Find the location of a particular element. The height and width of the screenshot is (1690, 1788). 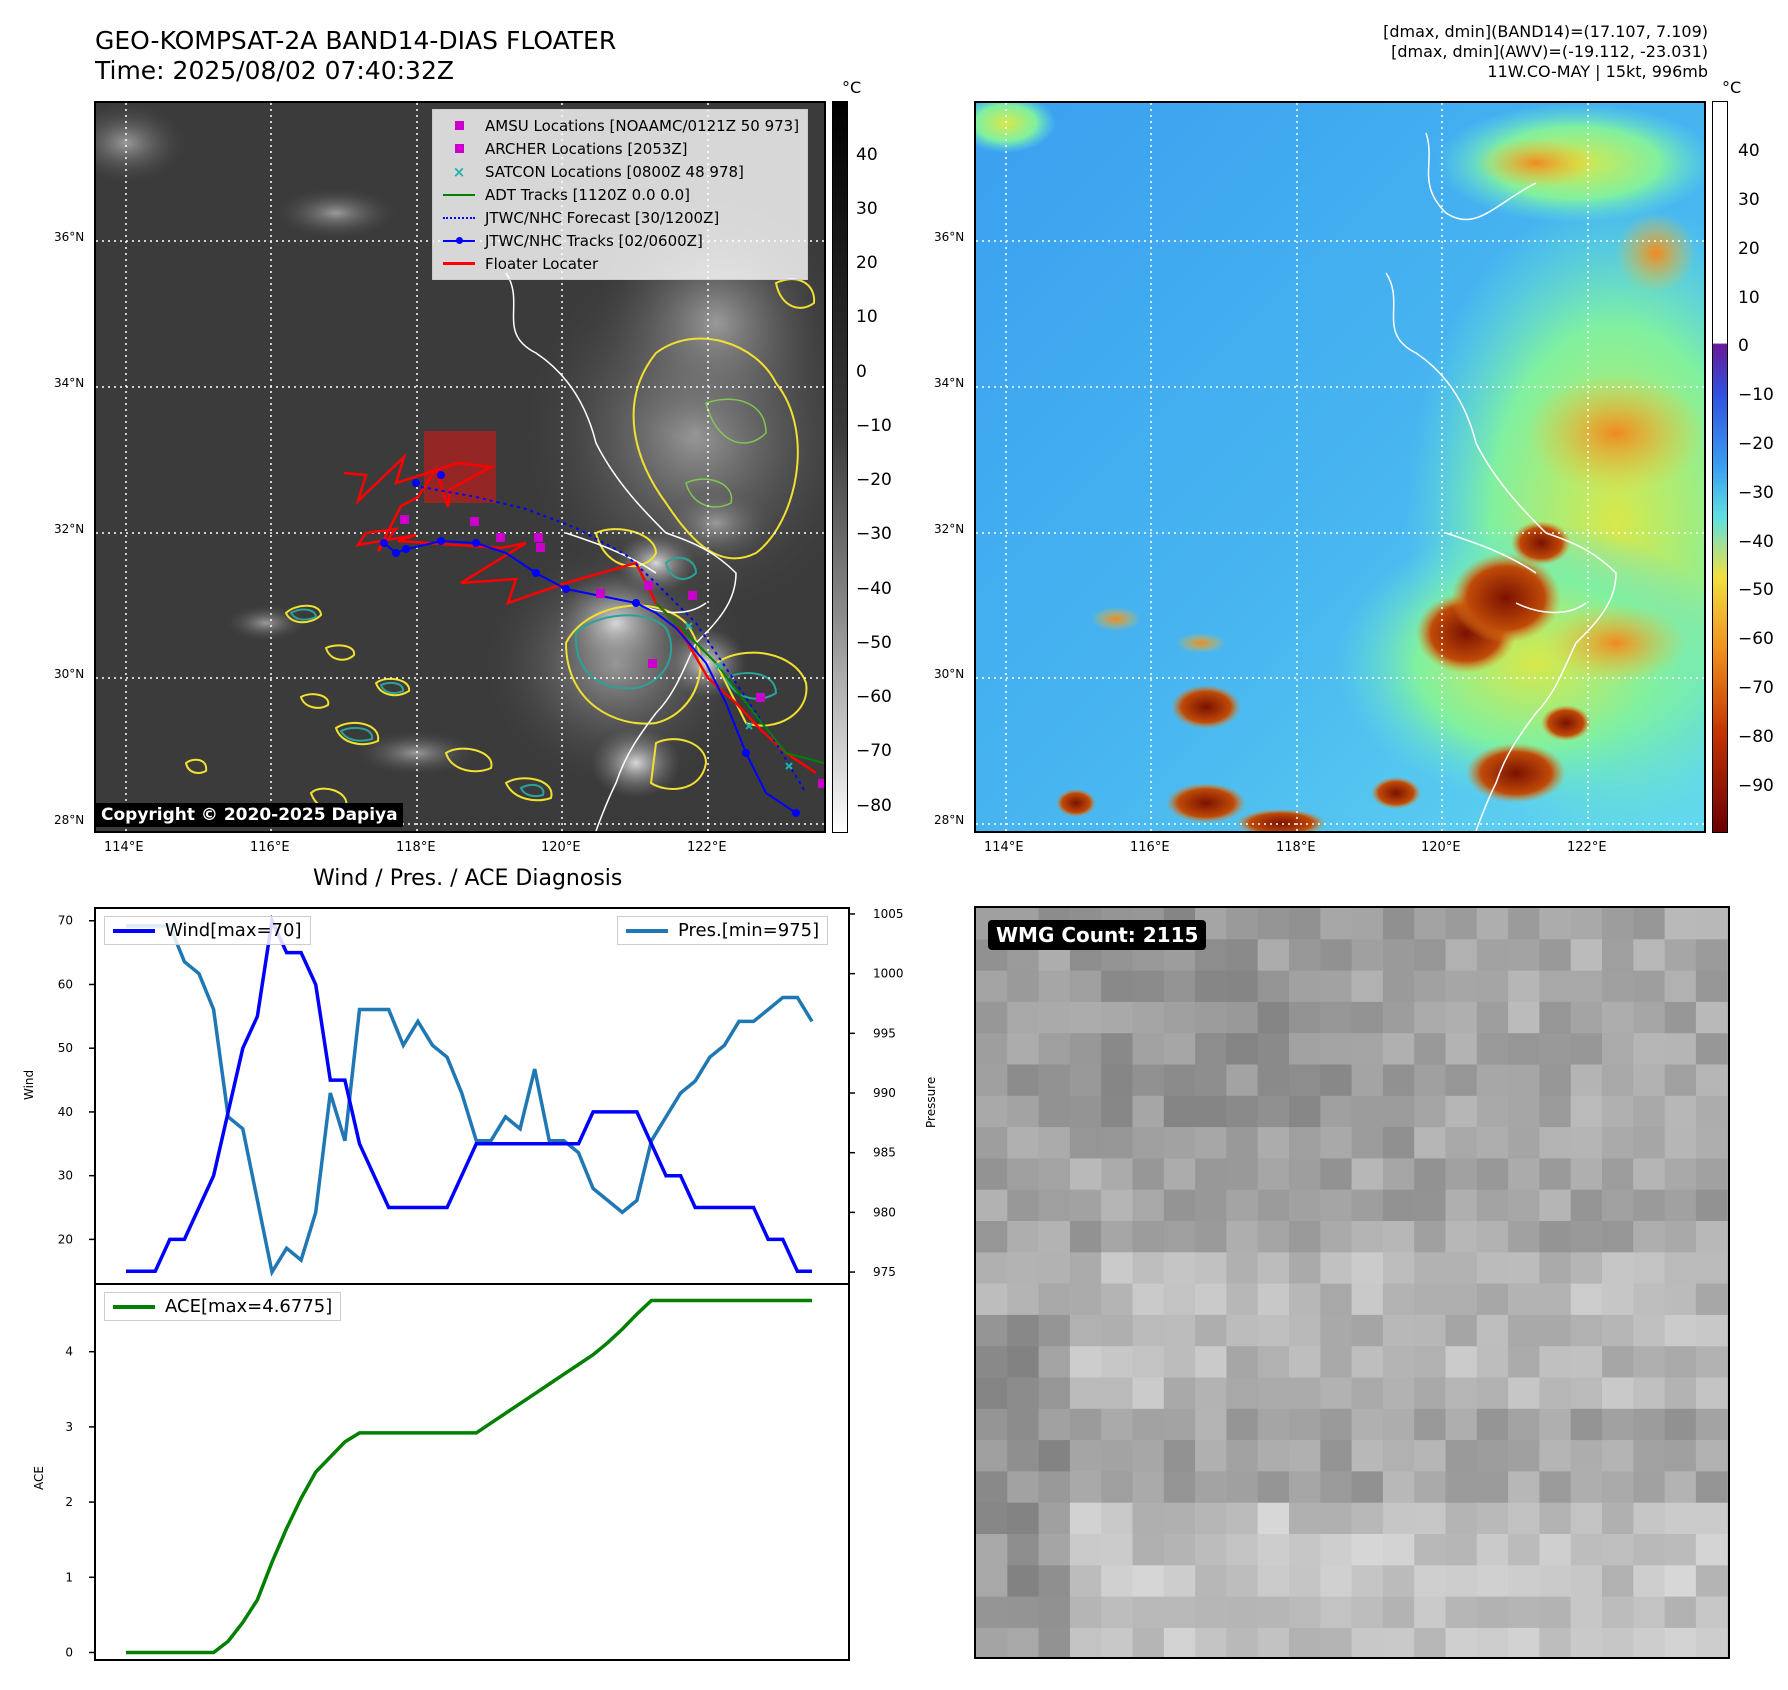

pres-legend-label: Pres.[min=975] is located at coordinates (749, 930).